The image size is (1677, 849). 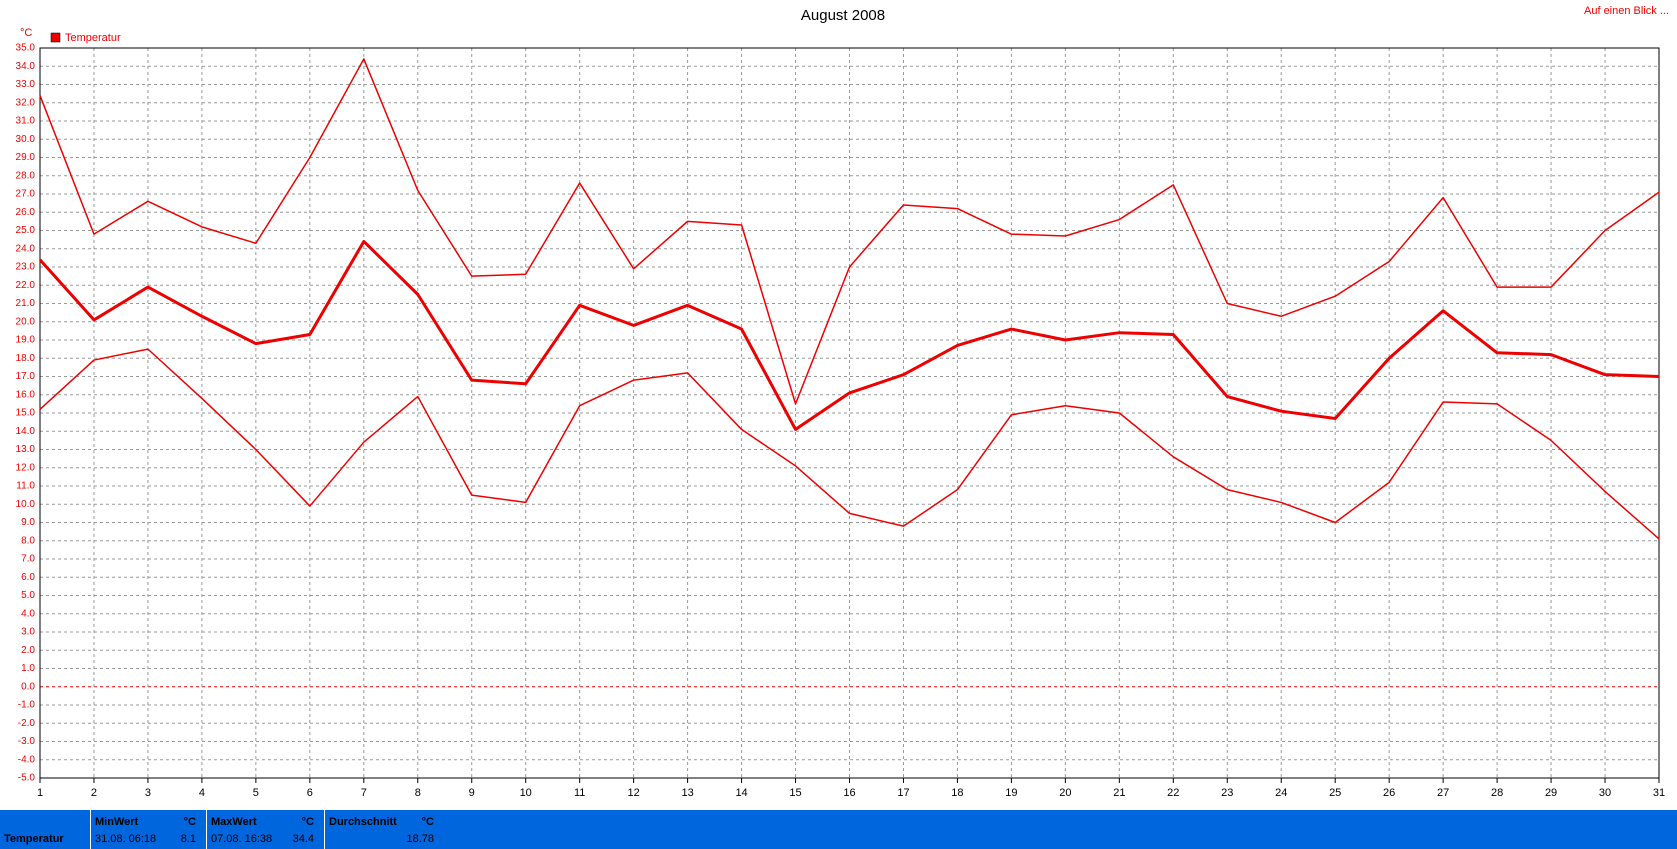 What do you see at coordinates (26, 194) in the screenshot?
I see `y-tick-label: 27.0` at bounding box center [26, 194].